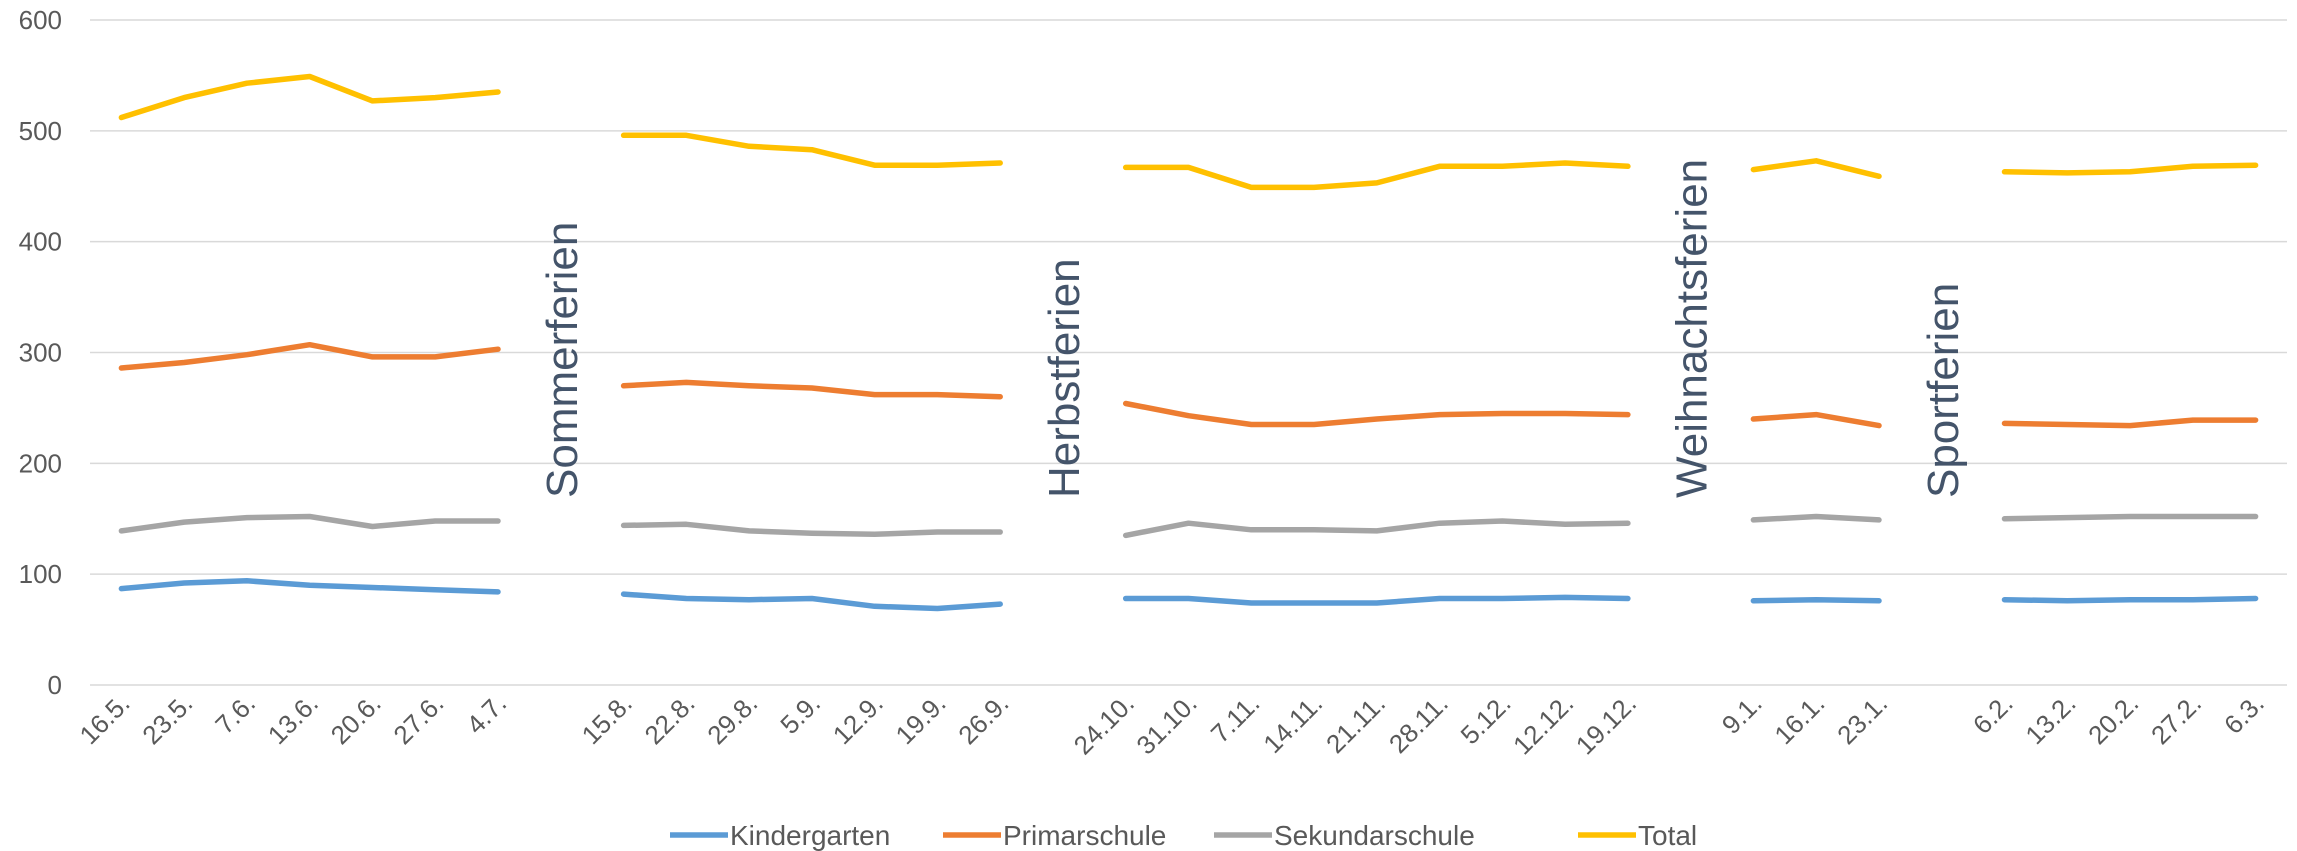  Describe the element at coordinates (1543, 724) in the screenshot. I see `x-tick-label: 12.12.` at that location.